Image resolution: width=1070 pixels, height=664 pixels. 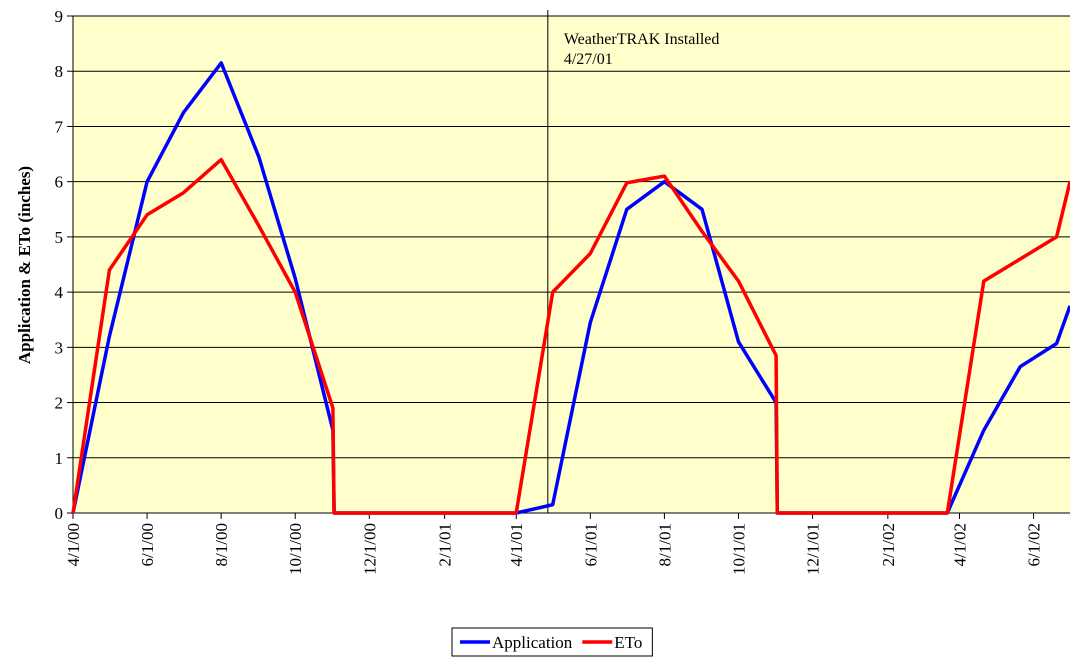 I want to click on x-tick-label: 8/1/00, so click(x=221, y=544).